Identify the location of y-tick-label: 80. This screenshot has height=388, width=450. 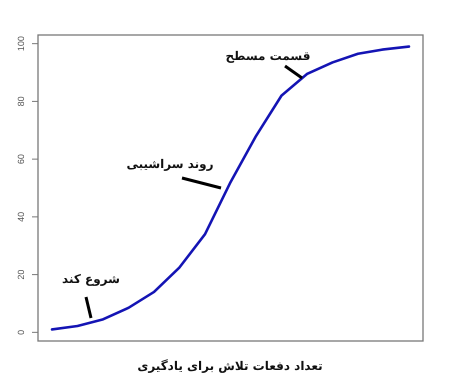
(21, 101).